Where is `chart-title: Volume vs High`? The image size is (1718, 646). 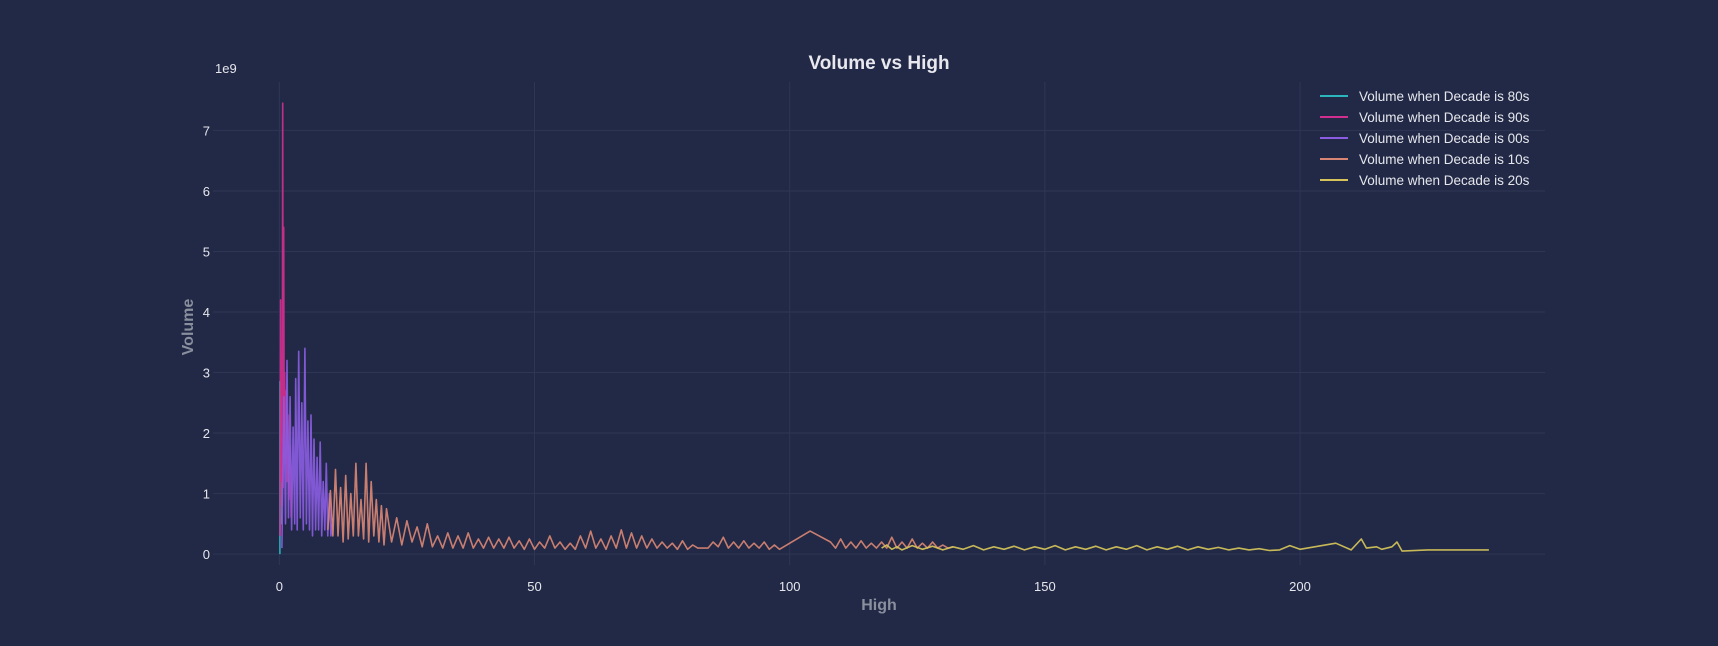
chart-title: Volume vs High is located at coordinates (878, 63).